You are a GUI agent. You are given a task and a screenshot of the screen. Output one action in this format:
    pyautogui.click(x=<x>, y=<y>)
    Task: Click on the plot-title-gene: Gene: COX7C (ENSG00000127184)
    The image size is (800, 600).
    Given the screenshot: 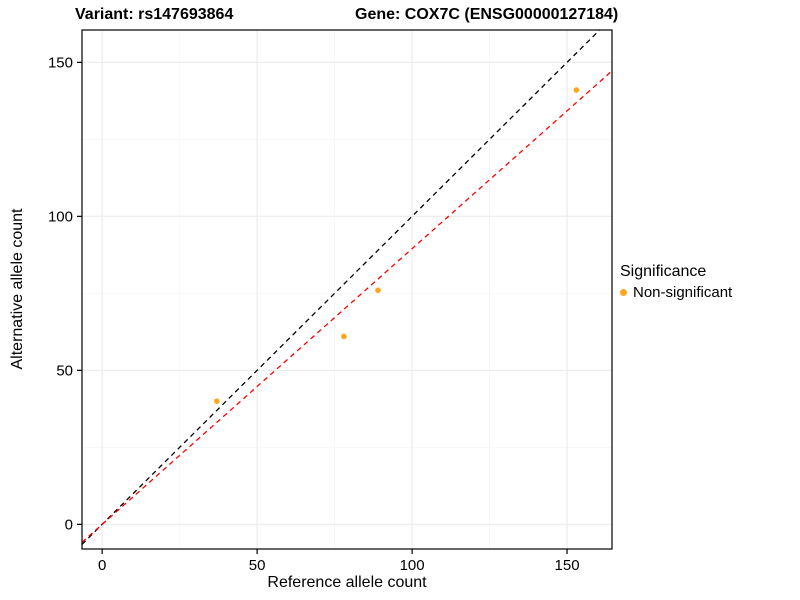 What is the action you would take?
    pyautogui.click(x=487, y=14)
    